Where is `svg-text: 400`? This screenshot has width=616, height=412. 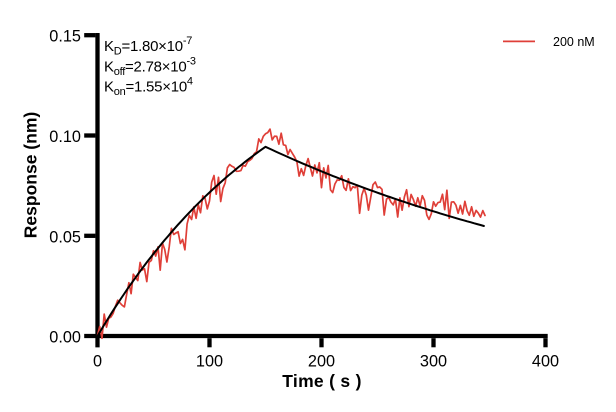
svg-text: 400 is located at coordinates (545, 362).